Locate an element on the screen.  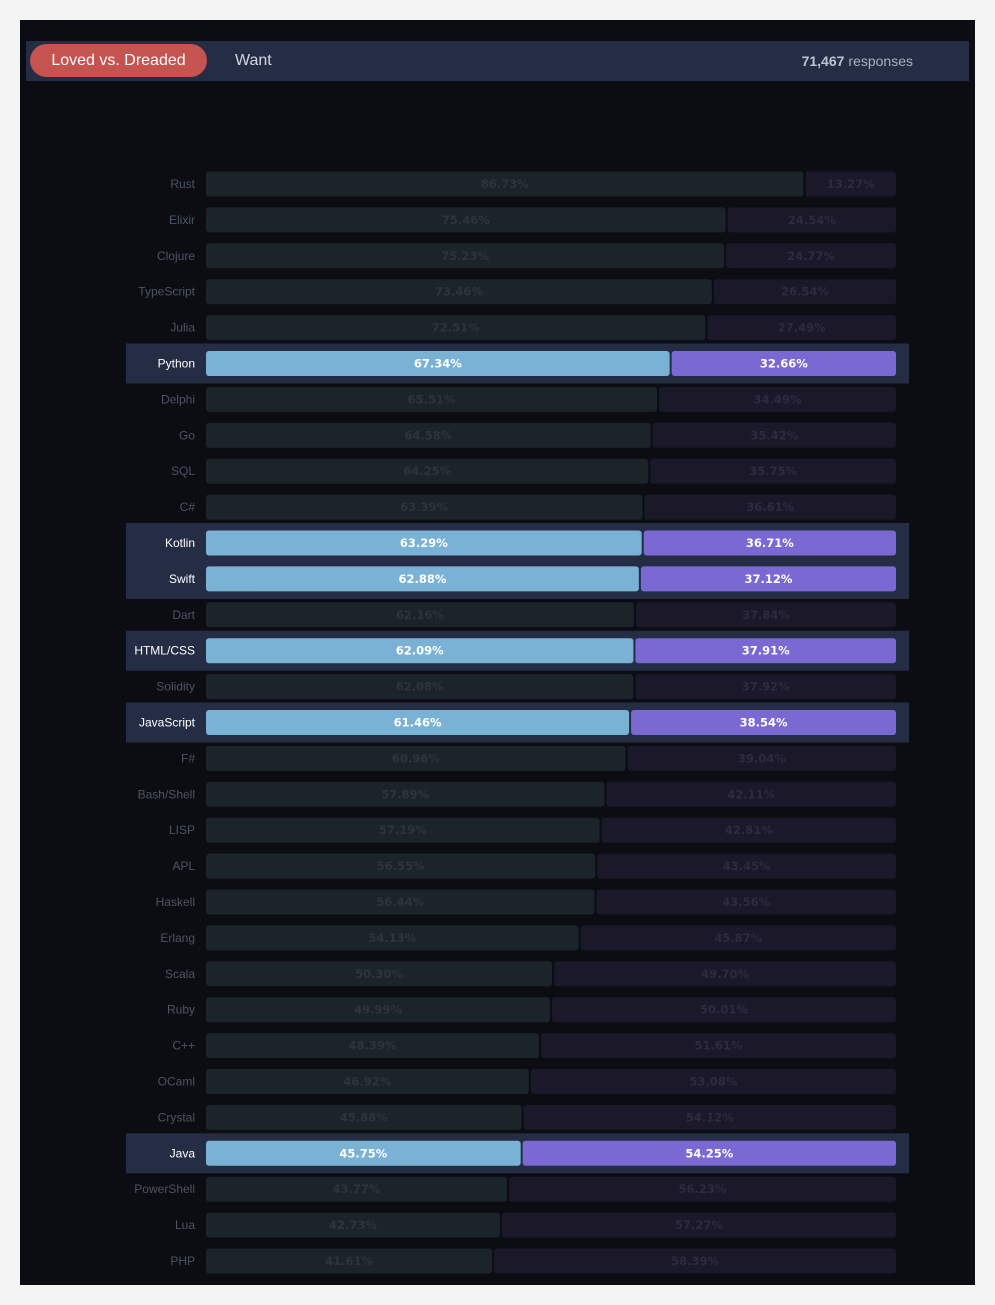
bar-dreaded-powershell is located at coordinates (702, 1189).